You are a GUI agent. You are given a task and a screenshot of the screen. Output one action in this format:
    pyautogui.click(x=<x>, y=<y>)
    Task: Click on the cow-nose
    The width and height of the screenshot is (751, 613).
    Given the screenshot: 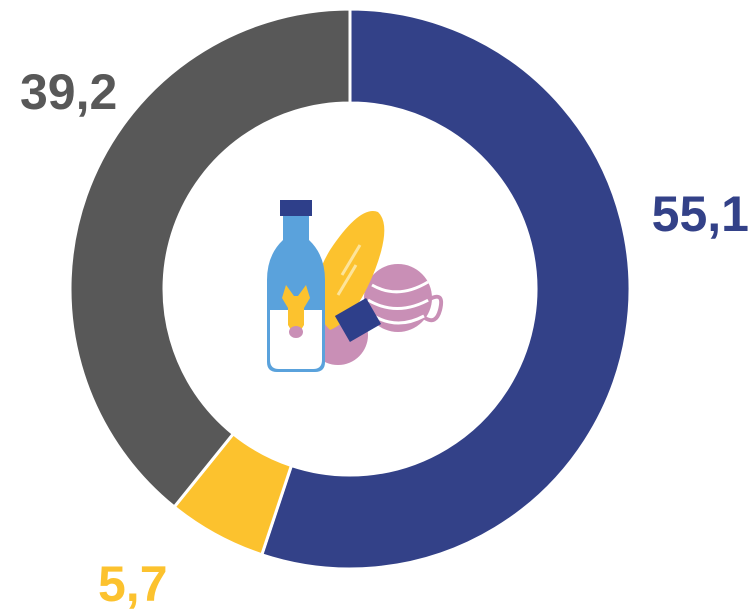 What is the action you would take?
    pyautogui.click(x=296, y=332)
    